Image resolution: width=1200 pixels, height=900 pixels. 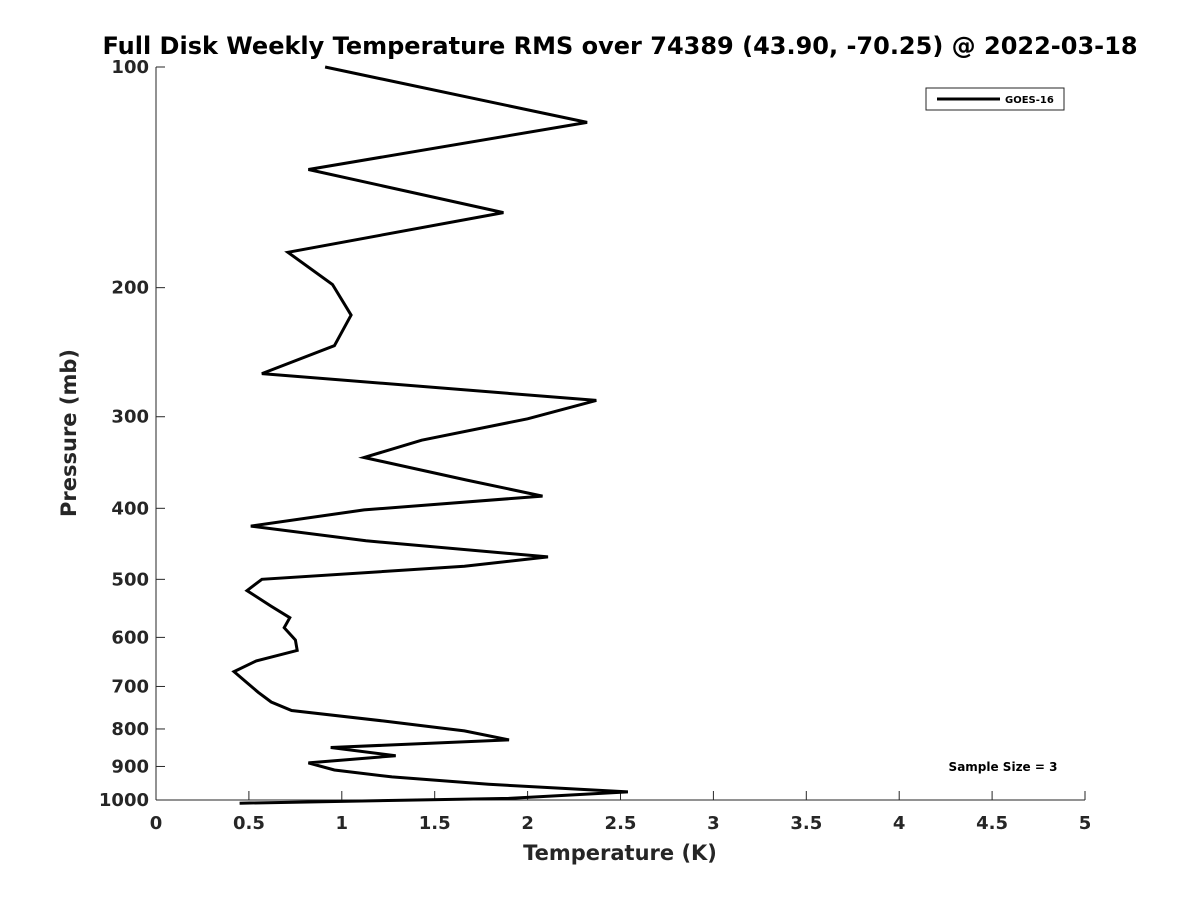 What do you see at coordinates (1029, 100) in the screenshot?
I see `legend-label-goes-16: GOES-16` at bounding box center [1029, 100].